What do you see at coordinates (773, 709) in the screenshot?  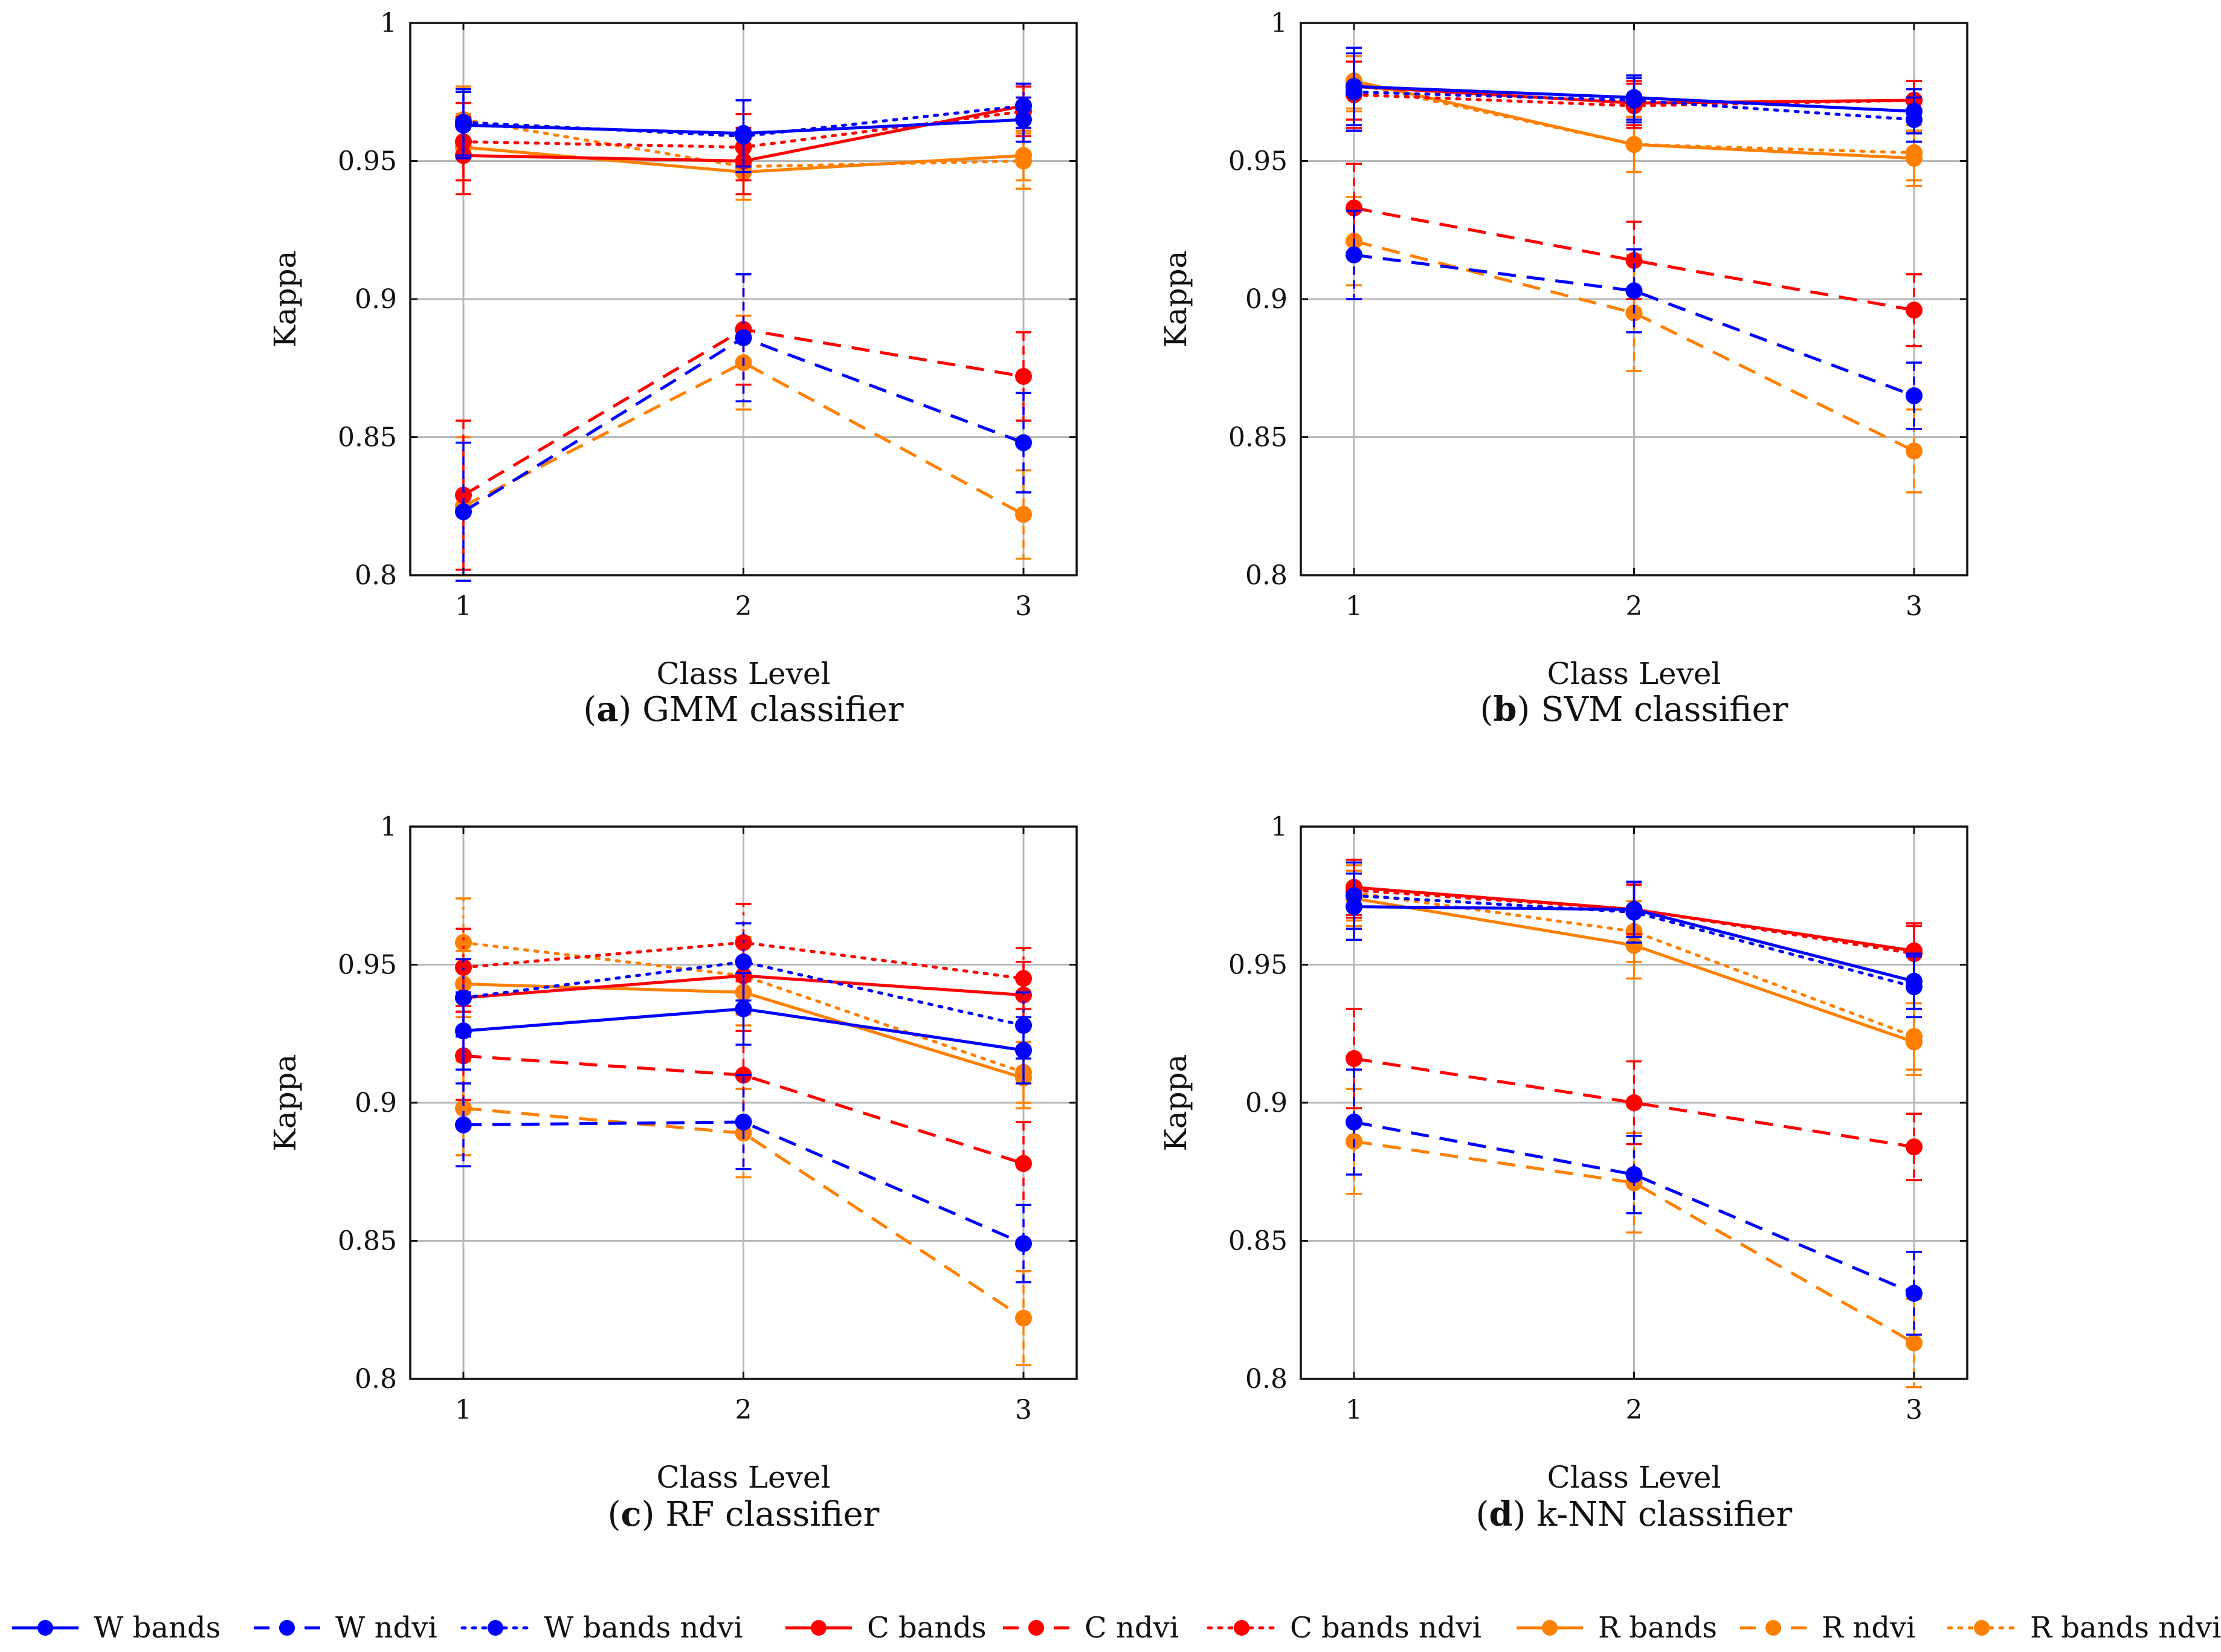 I see `panel-caption-text: GMM classifier` at bounding box center [773, 709].